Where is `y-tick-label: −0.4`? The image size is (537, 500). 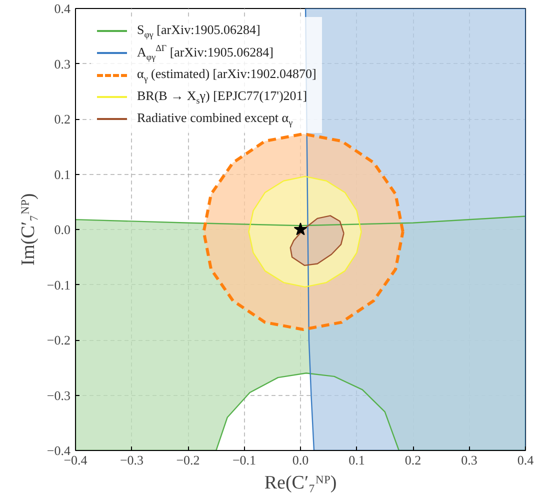 y-tick-label: −0.4 is located at coordinates (58, 450).